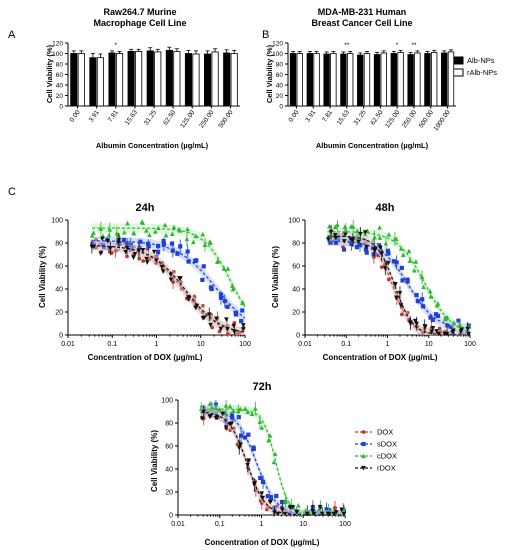 The height and width of the screenshot is (550, 521). I want to click on confidence-band-cdox, so click(168, 267).